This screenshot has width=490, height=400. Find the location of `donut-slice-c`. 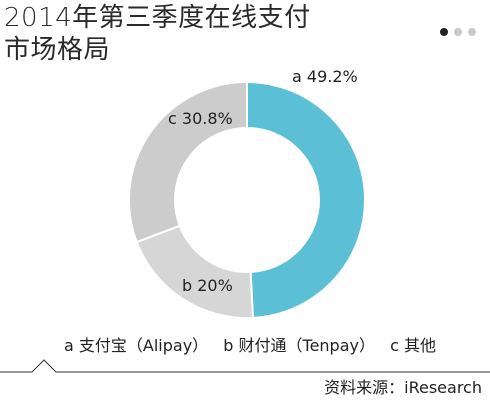

donut-slice-c is located at coordinates (188, 162).